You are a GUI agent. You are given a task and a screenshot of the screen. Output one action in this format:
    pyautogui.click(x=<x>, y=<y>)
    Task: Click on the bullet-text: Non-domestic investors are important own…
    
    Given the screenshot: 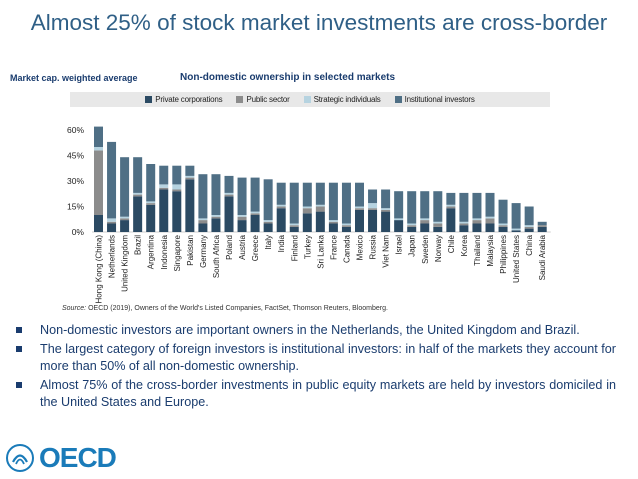 What is the action you would take?
    pyautogui.click(x=310, y=330)
    